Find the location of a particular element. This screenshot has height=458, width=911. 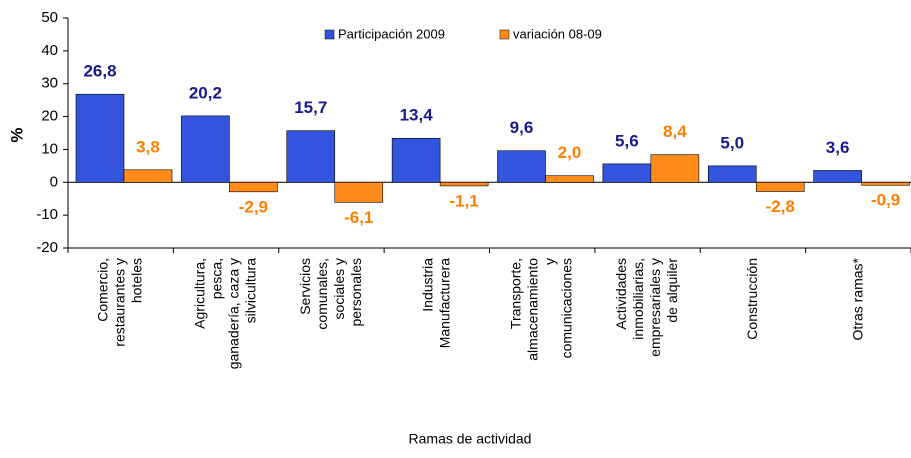

y-tick-label: 50 is located at coordinates (49, 17).